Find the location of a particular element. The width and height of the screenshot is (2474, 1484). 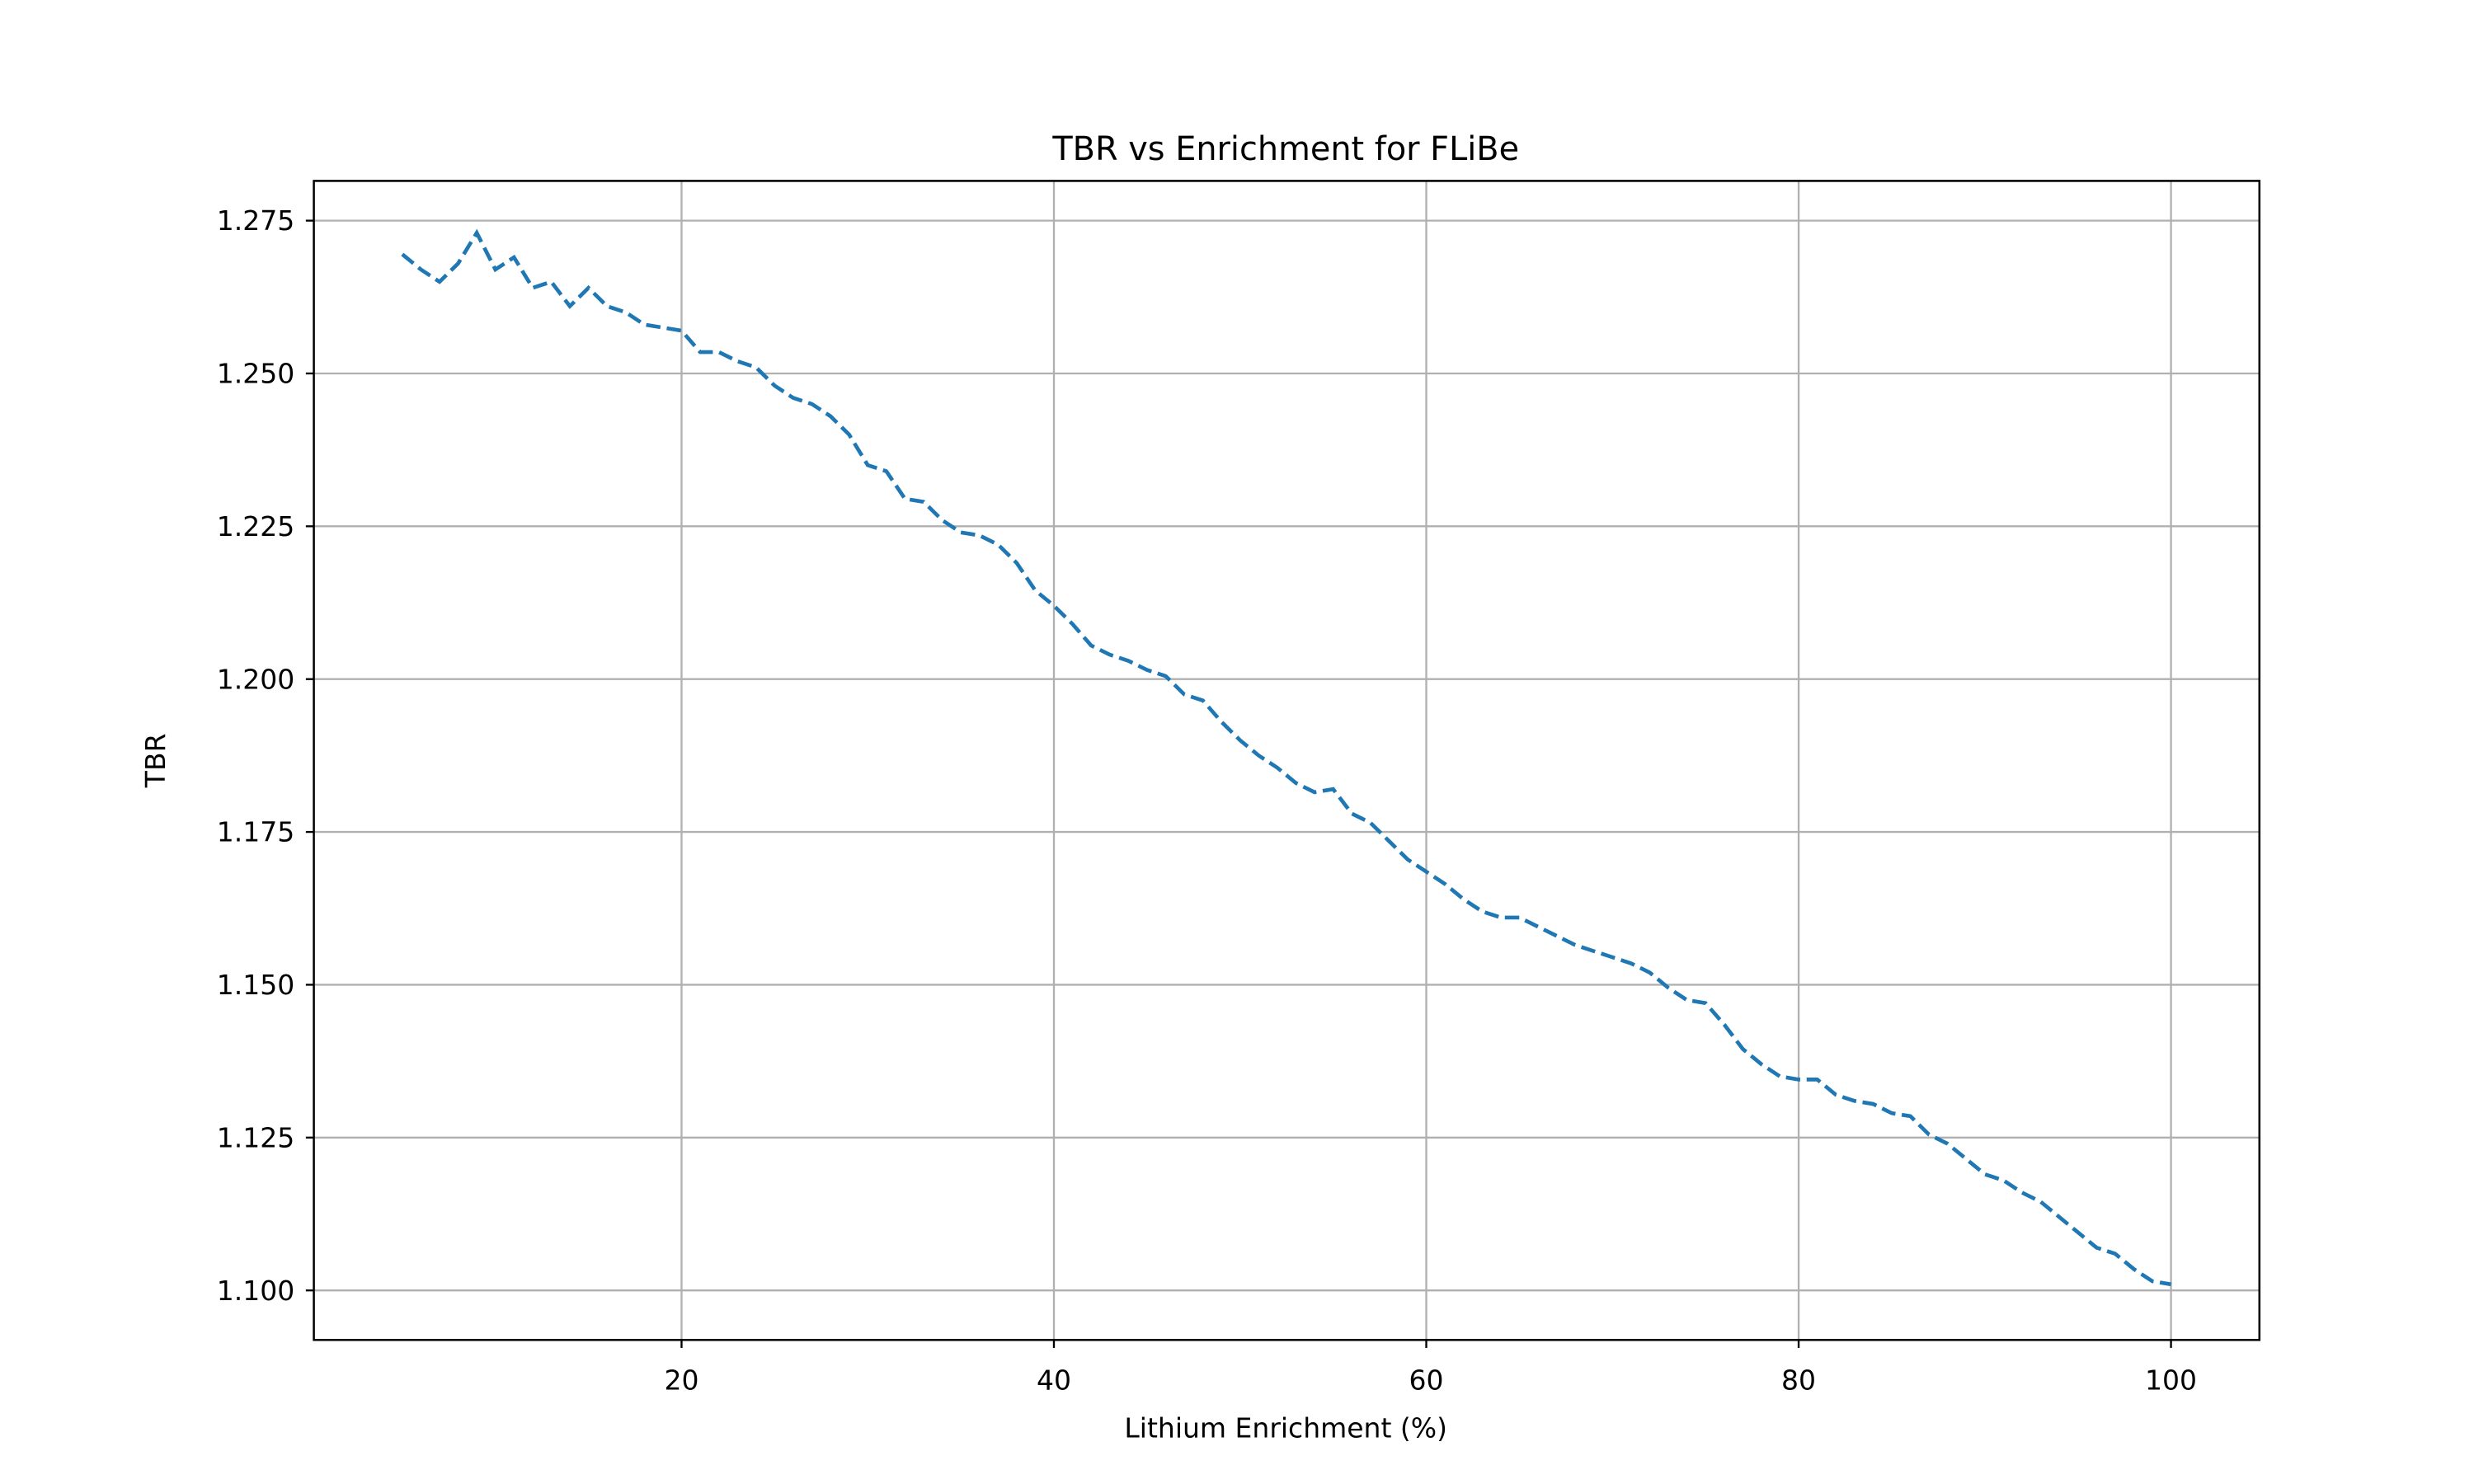

y-tick-label: 1.275 is located at coordinates (255, 220).